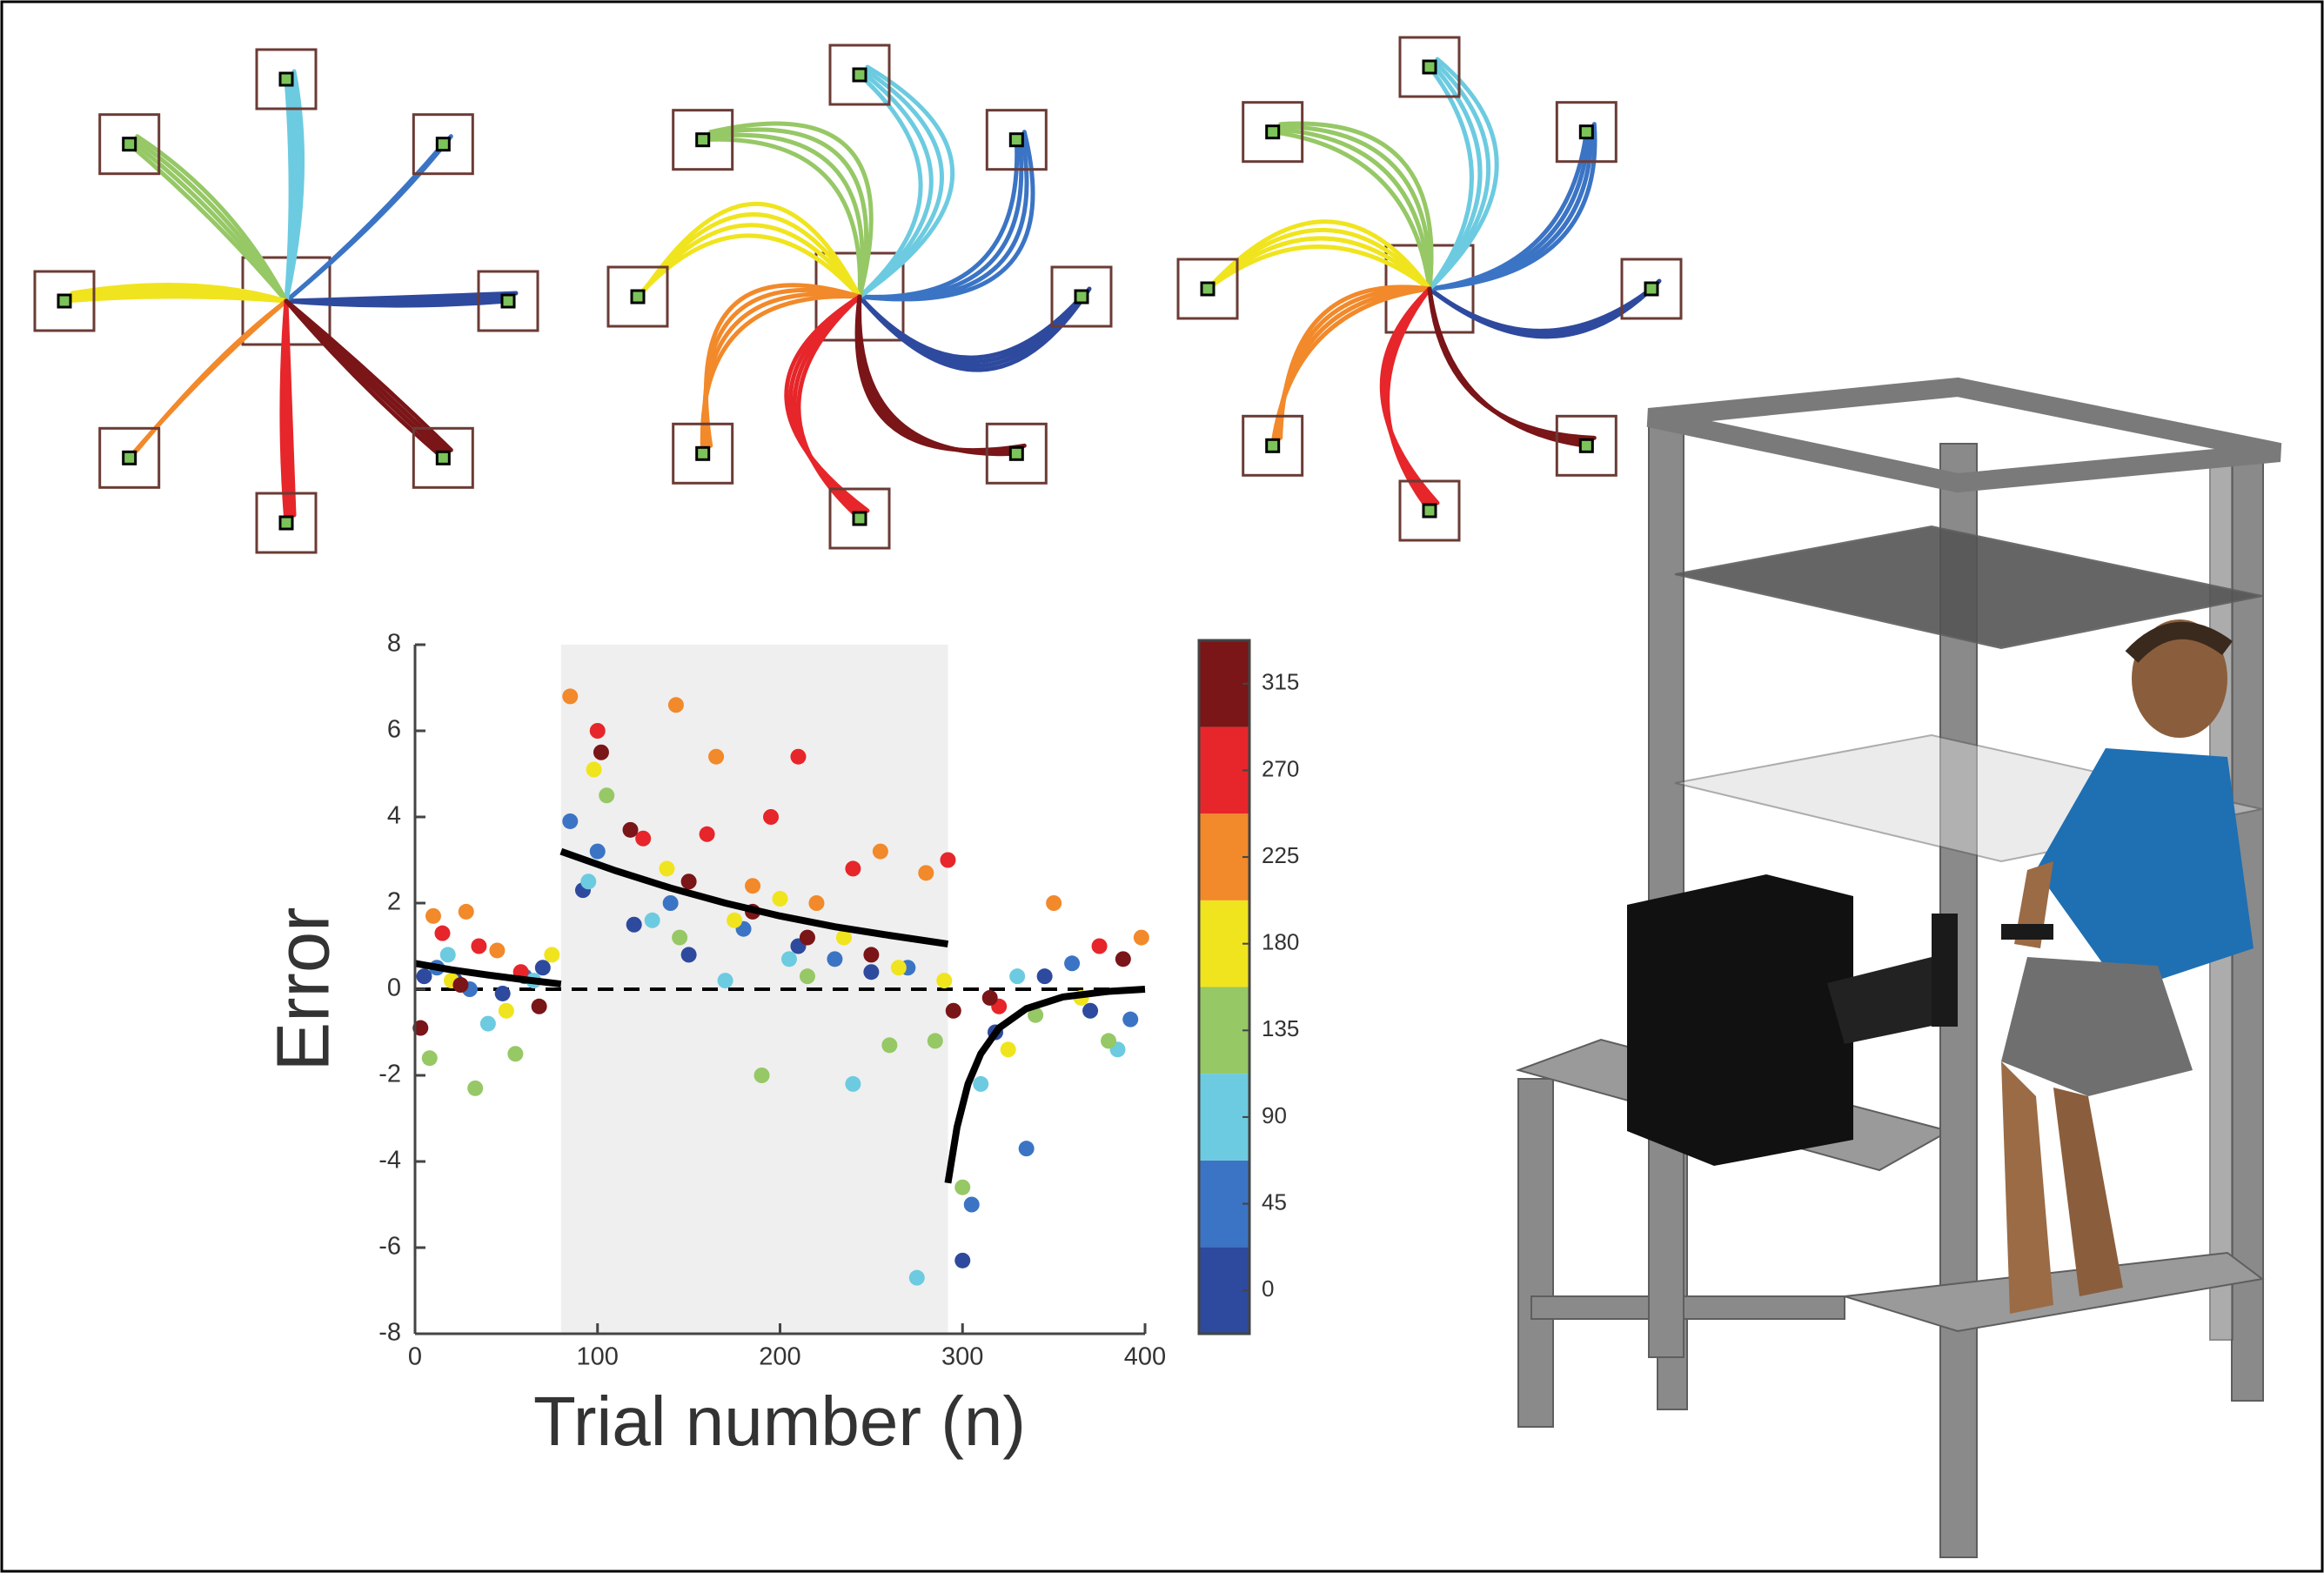  I want to click on shelf, so click(1968, 587).